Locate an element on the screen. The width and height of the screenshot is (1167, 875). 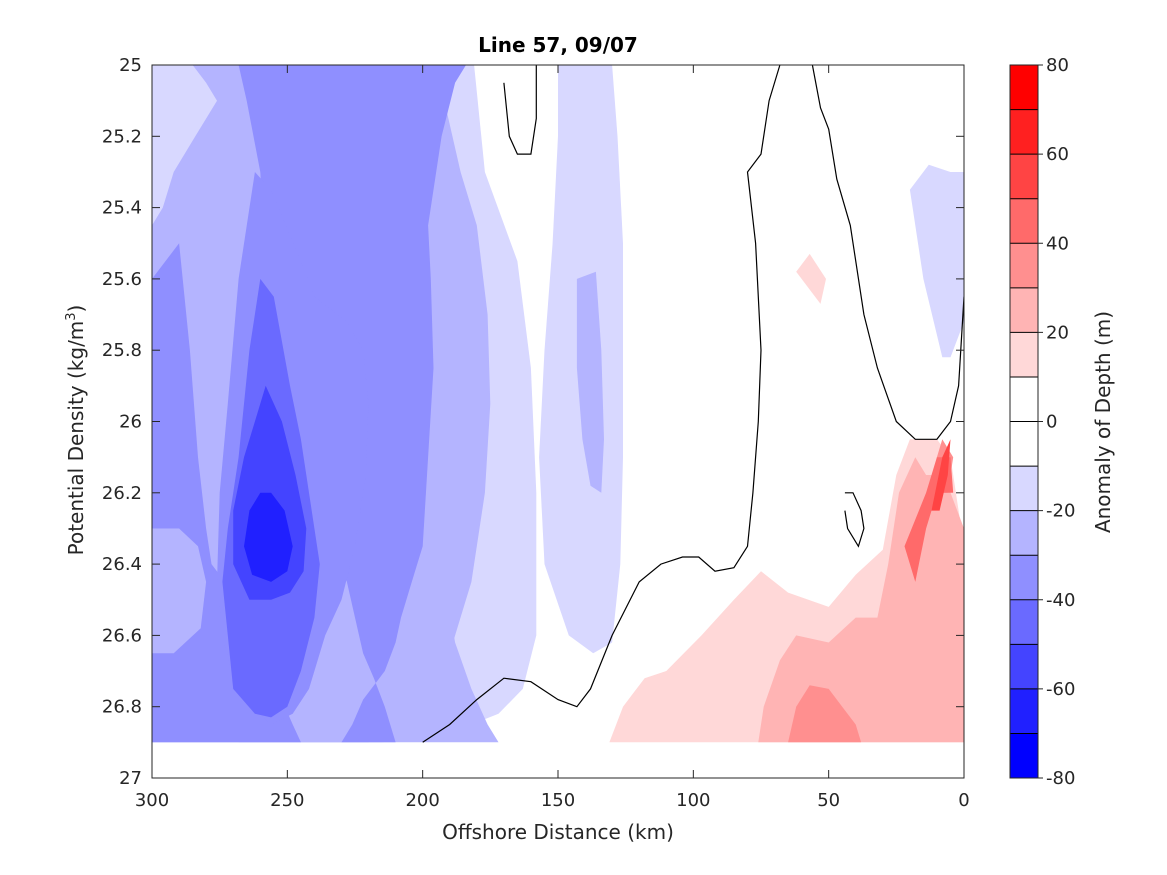
y-axis-label-close: ) is located at coordinates (76, 309).